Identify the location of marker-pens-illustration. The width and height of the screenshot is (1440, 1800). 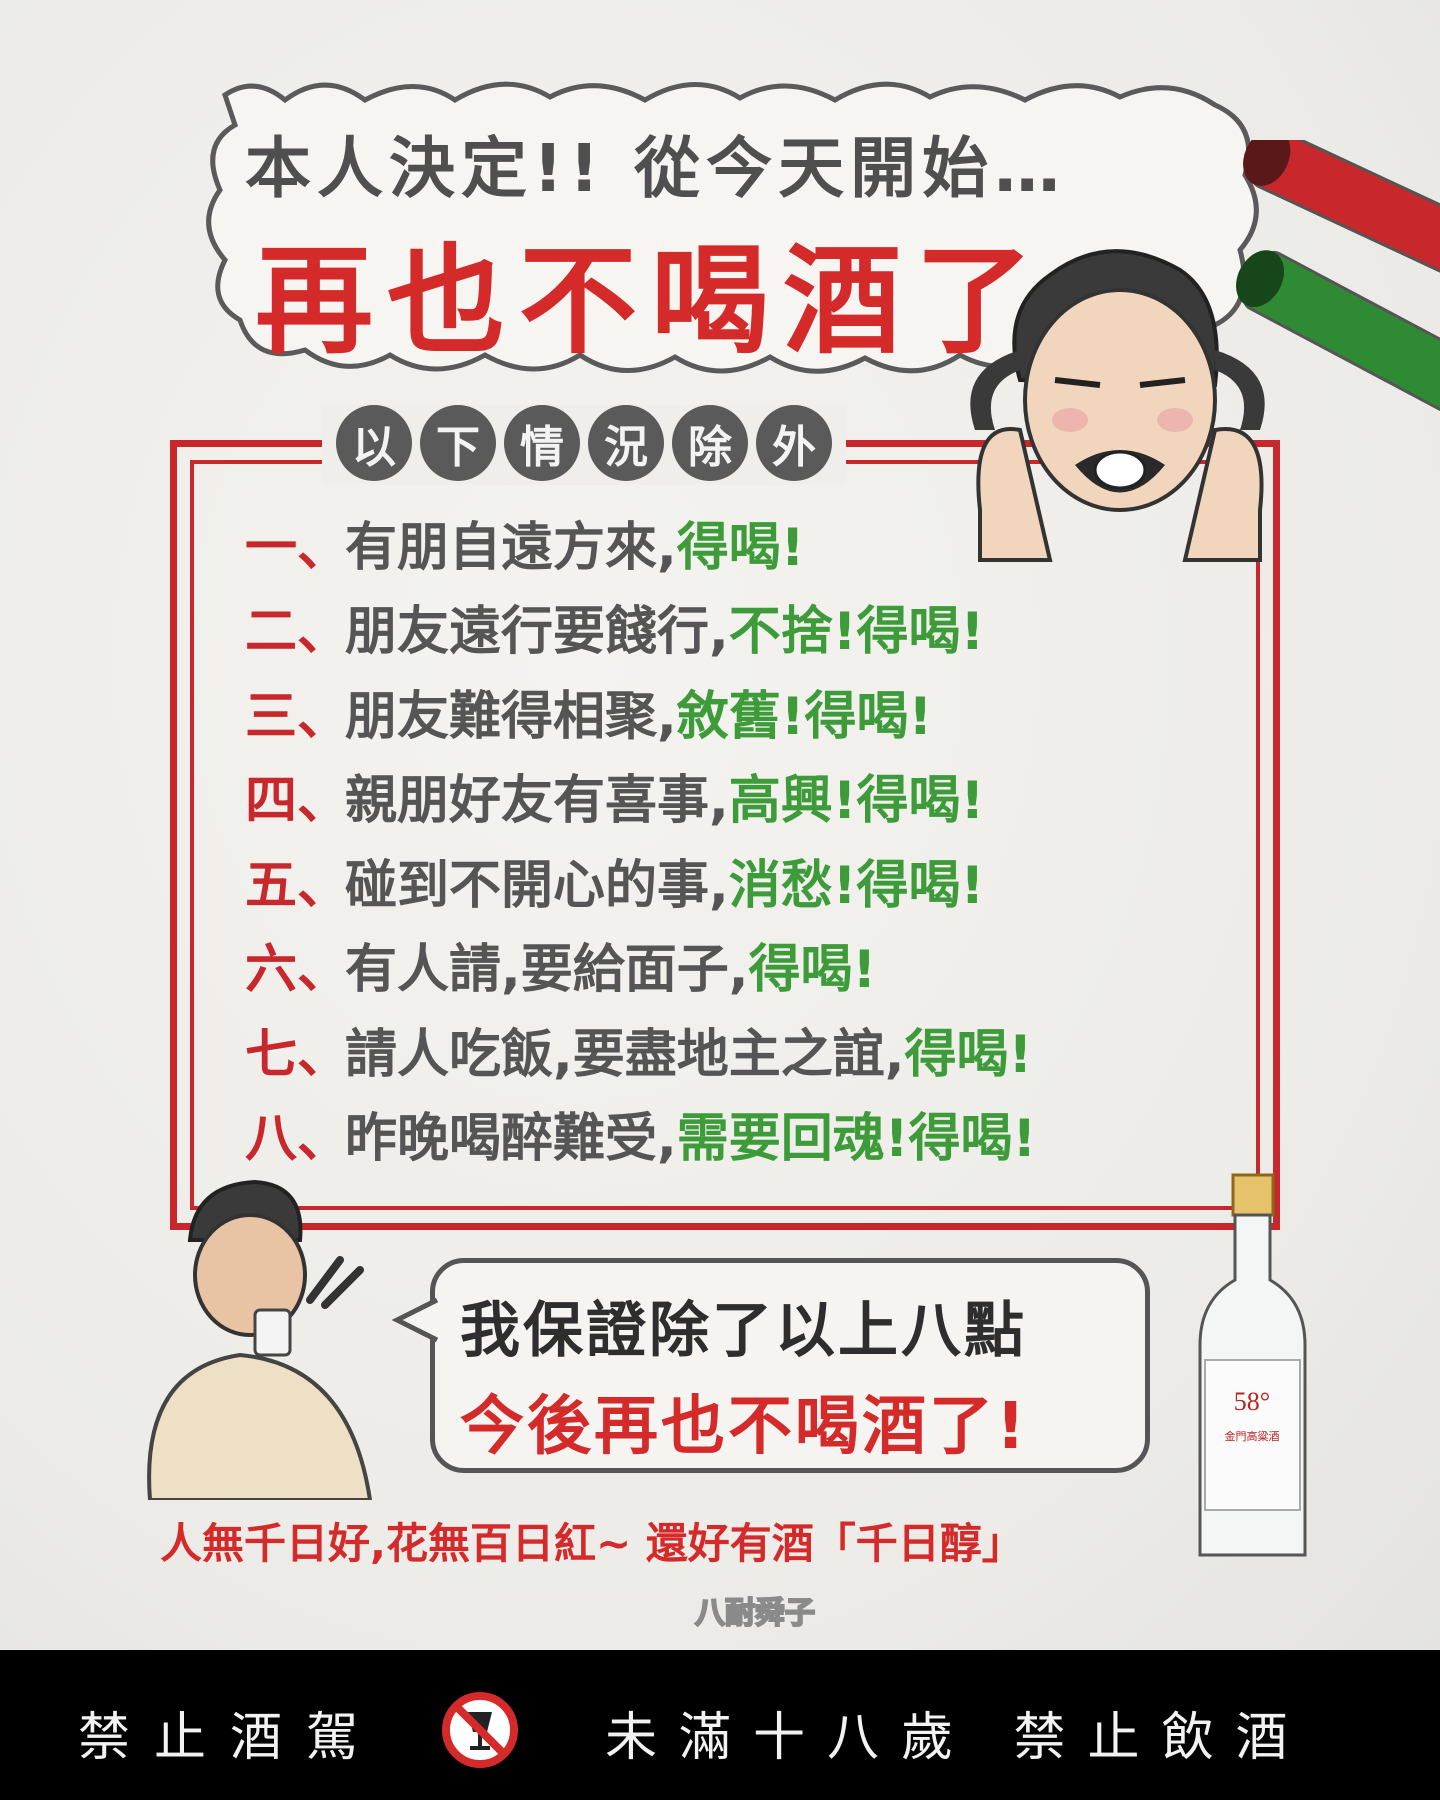
(1338, 277).